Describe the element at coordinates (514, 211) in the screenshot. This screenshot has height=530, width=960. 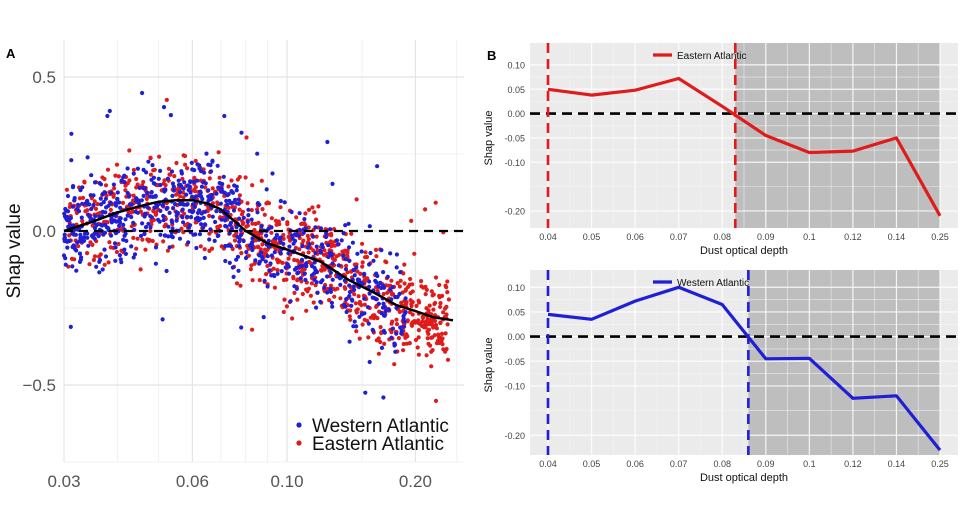
I see `y-tick-label: -0.20` at that location.